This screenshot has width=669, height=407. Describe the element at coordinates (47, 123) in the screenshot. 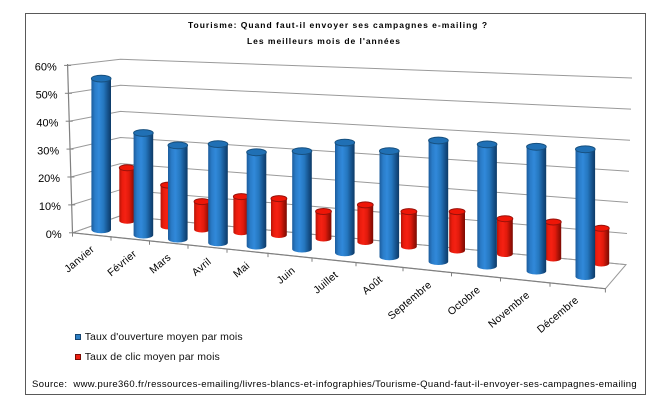

I see `svg-text: 40%` at that location.